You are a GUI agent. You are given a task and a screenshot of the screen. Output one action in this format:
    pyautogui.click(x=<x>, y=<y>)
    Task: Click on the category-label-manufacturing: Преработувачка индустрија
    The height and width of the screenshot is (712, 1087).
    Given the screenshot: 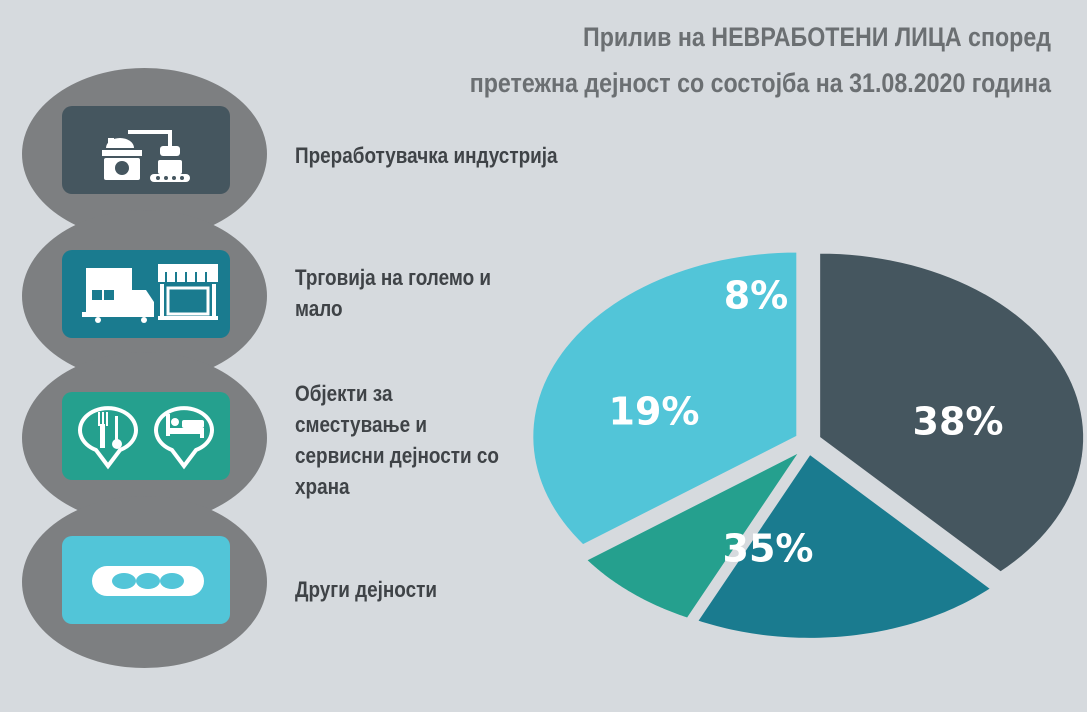 What is the action you would take?
    pyautogui.click(x=426, y=155)
    